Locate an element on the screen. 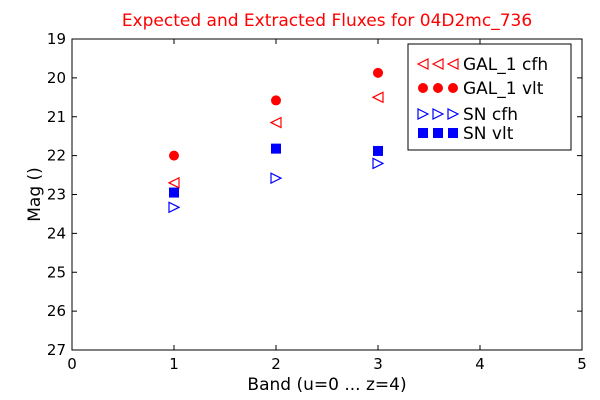  x-tick-label: 1 is located at coordinates (174, 364).